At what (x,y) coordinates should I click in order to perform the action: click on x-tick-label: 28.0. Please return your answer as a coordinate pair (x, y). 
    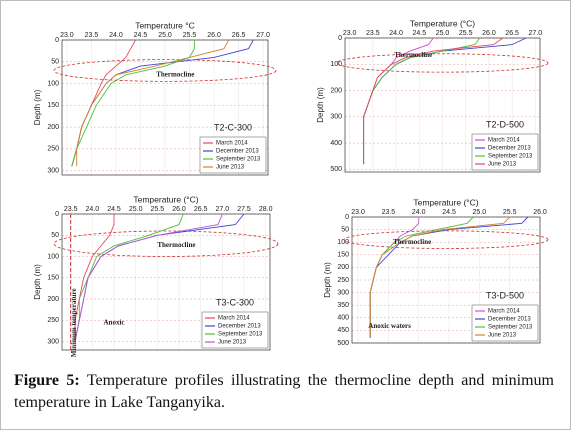
    Looking at the image, I should click on (266, 209).